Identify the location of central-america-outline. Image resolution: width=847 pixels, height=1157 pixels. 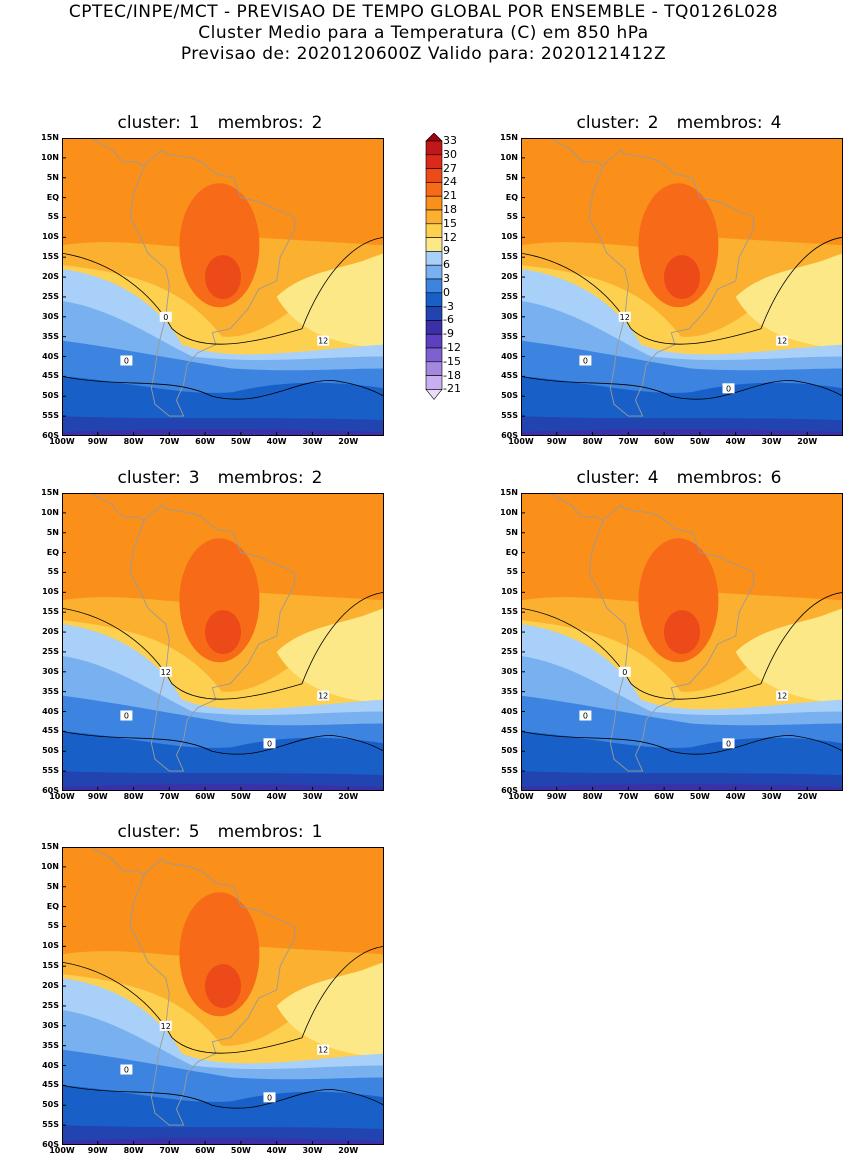
(566, 507).